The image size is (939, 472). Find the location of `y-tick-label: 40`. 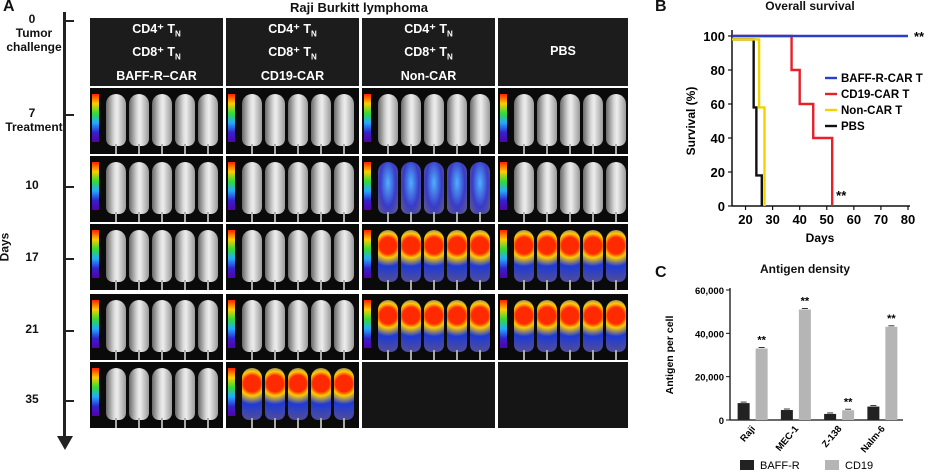

y-tick-label: 40 is located at coordinates (718, 138).